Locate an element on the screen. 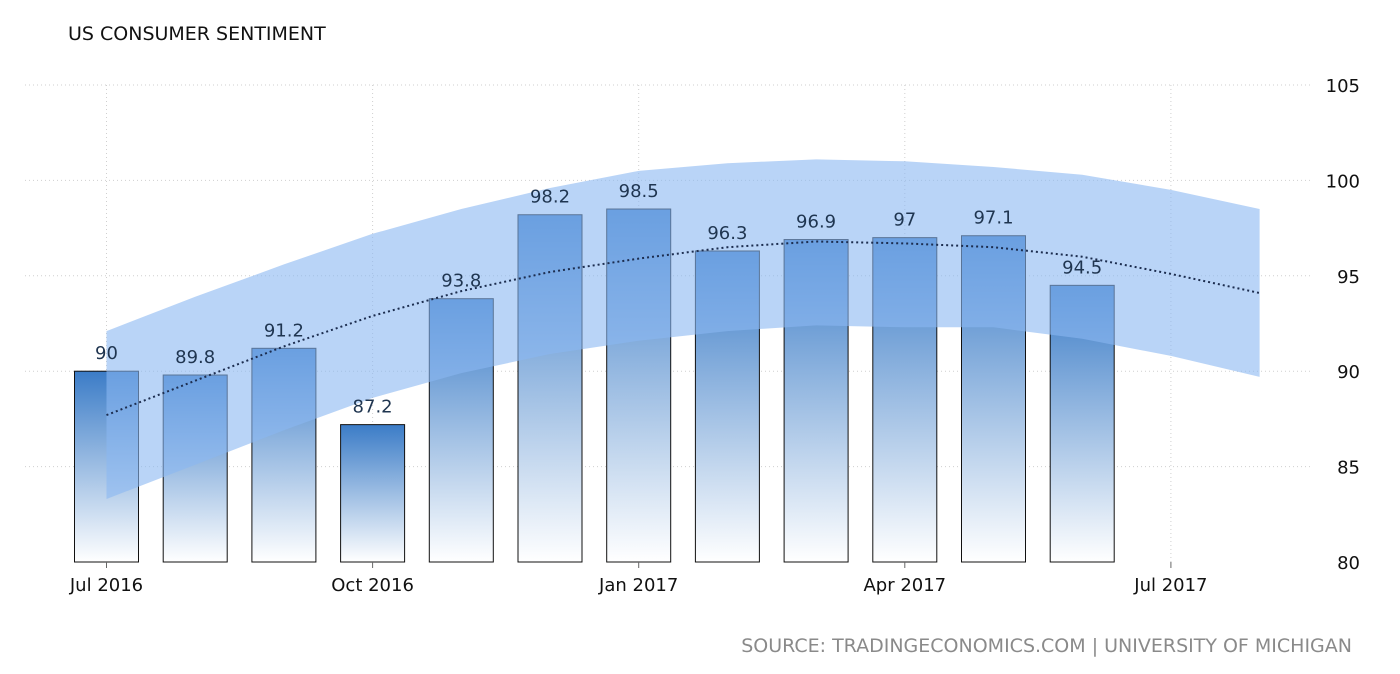 Image resolution: width=1400 pixels, height=674 pixels. x-tick-12: Jul 2017 is located at coordinates (1170, 585).